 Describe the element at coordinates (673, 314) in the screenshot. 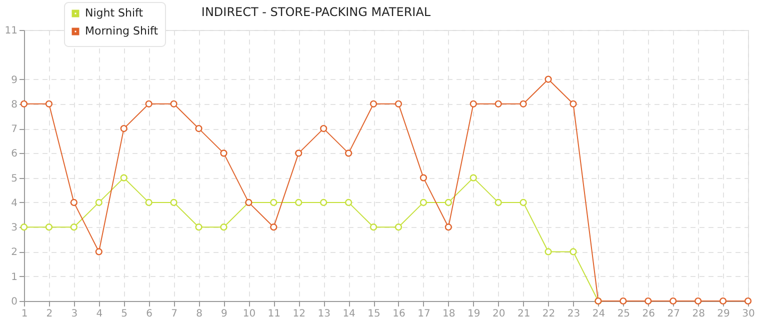

I see `x-tick-label: 27` at that location.